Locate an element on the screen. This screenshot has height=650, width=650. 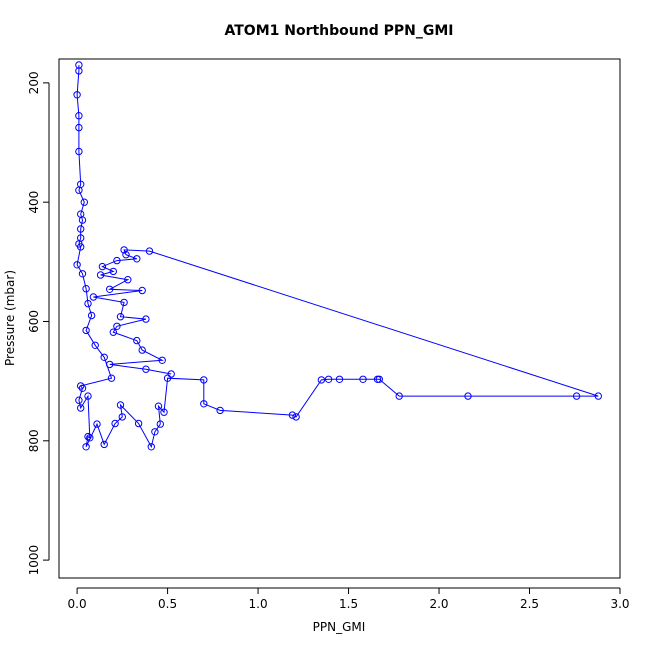
x-axis: 0.0 0.5 1.0 1.5 2.0 2.5 3.0 is located at coordinates (349, 599).